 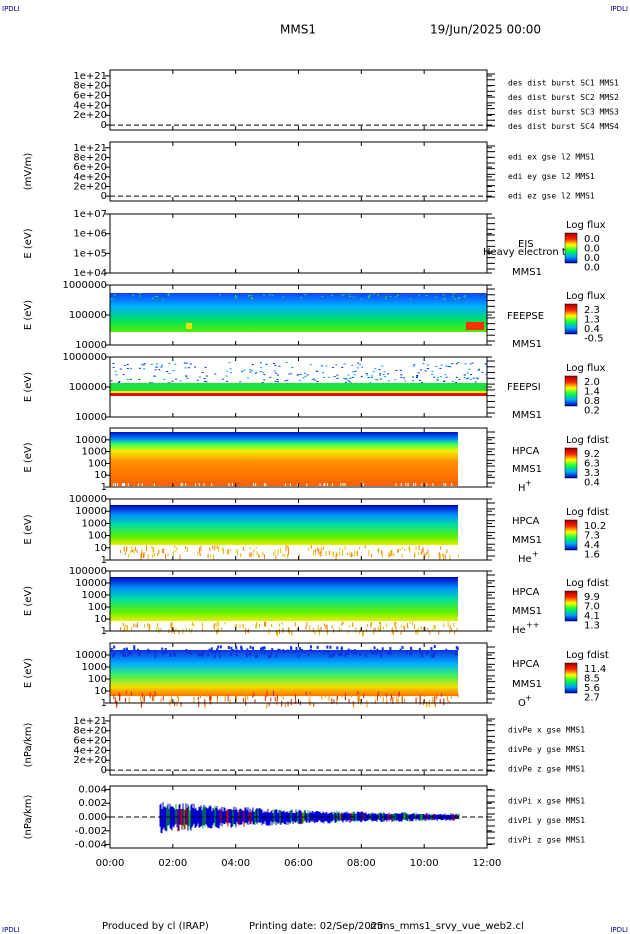 What do you see at coordinates (84, 285) in the screenshot?
I see `y-tick-label: 1000000` at bounding box center [84, 285].